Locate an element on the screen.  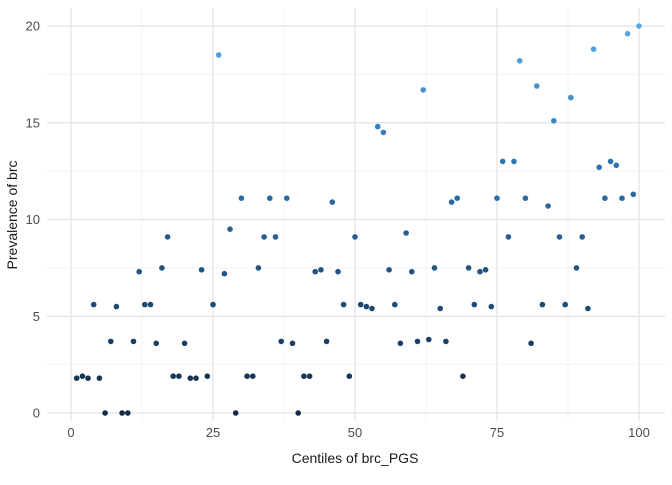
x-tick-label: 25 is located at coordinates (213, 432).